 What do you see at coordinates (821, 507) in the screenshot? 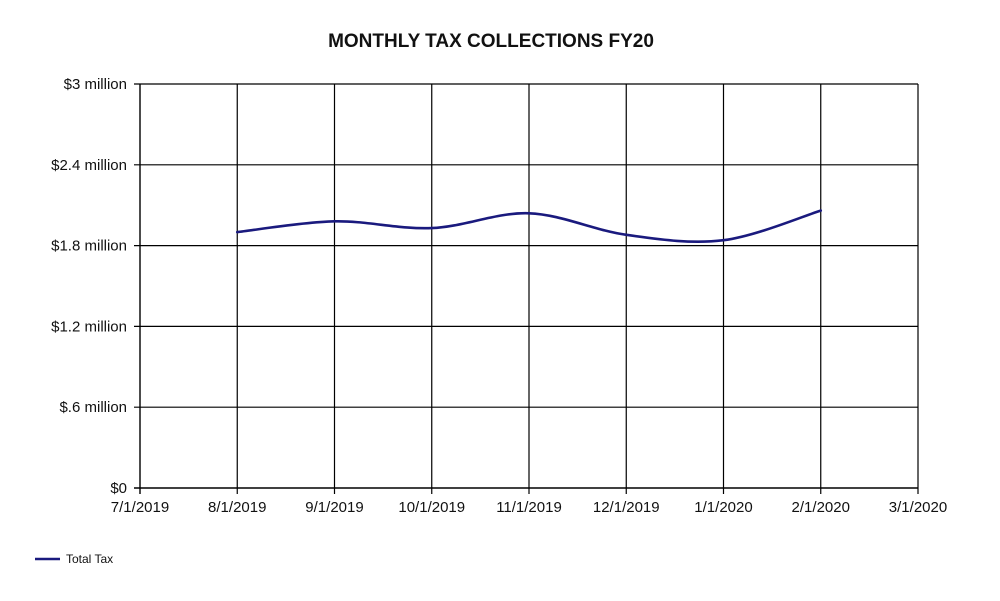
I see `x-tick-label: 2/1/2020` at bounding box center [821, 507].